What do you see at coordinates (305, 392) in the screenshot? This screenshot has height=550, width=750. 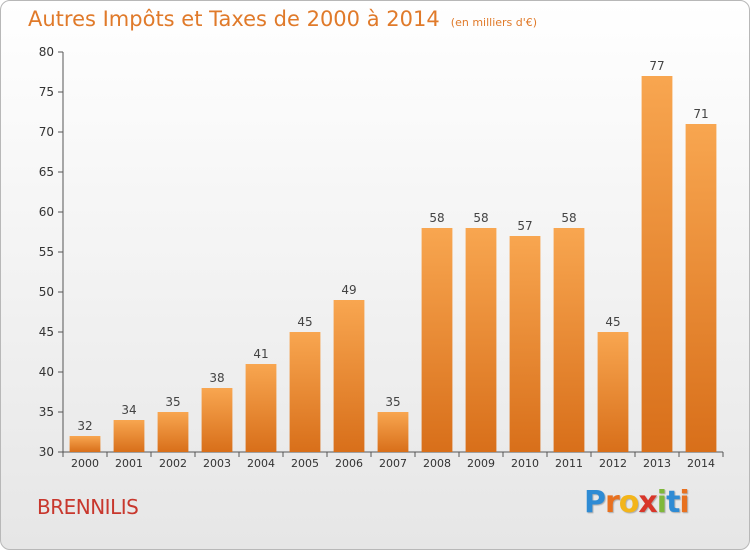 I see `bar-2005` at bounding box center [305, 392].